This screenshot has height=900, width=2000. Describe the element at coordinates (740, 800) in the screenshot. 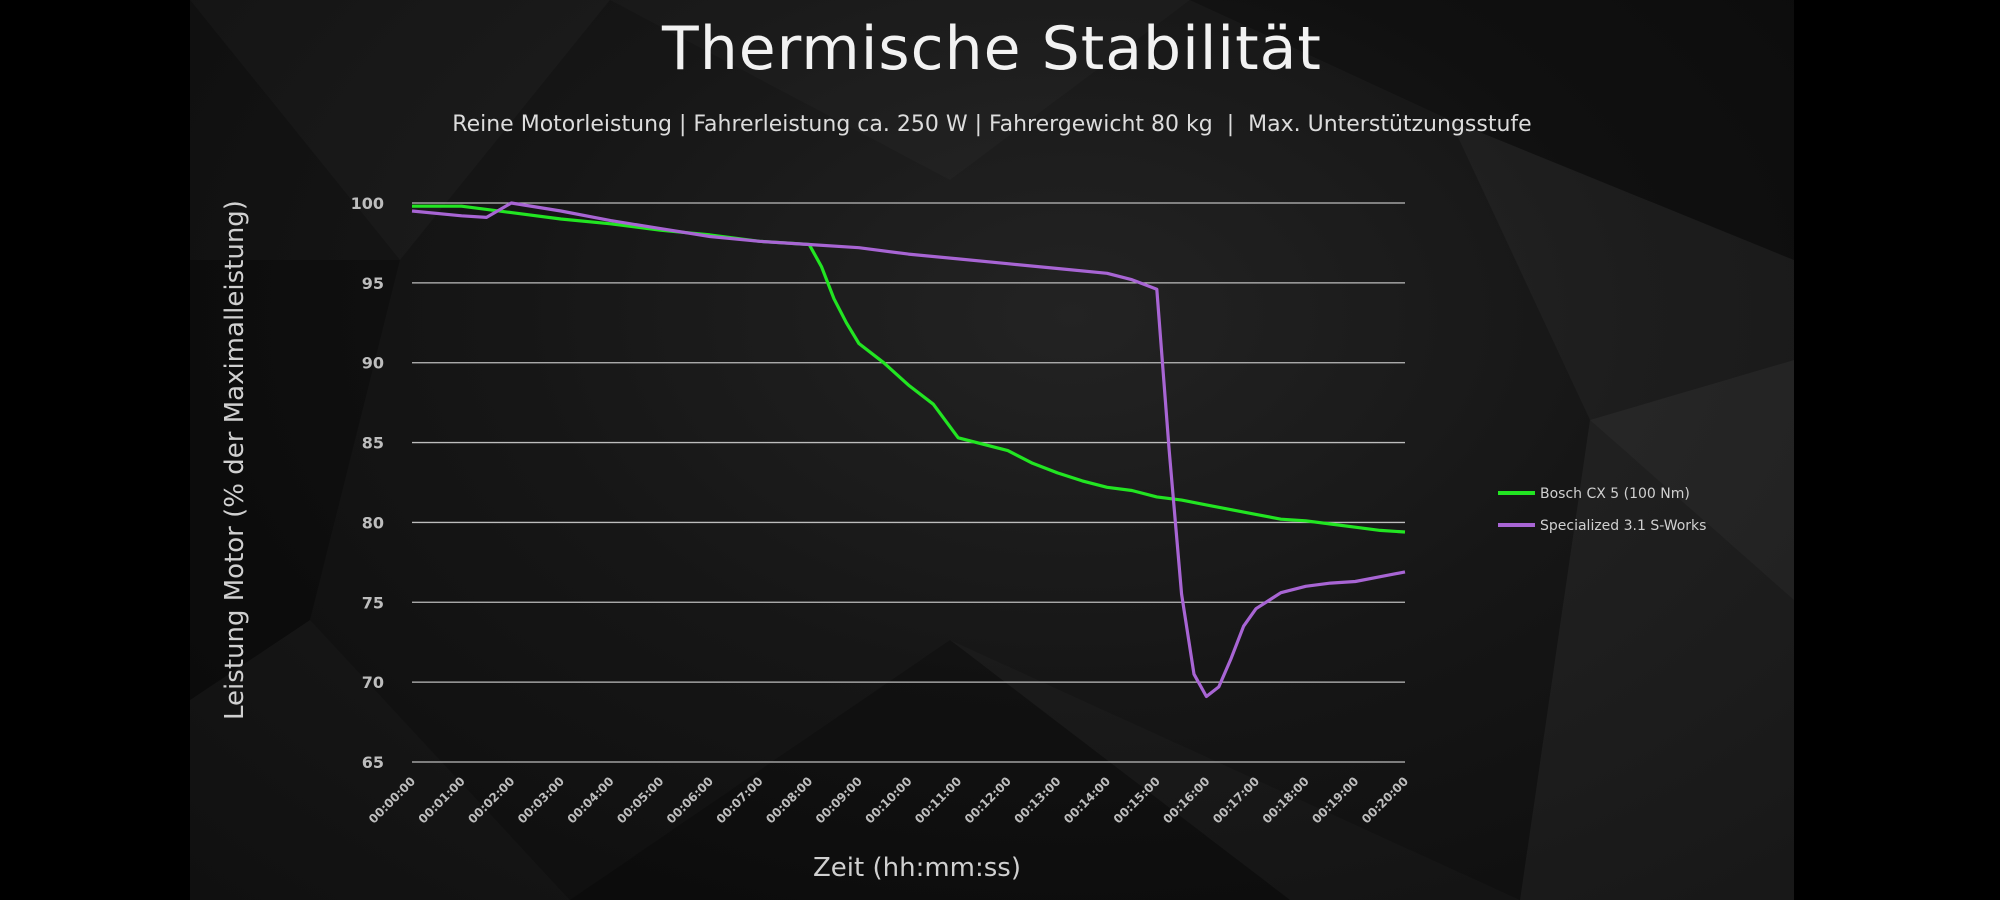

I see `x-tick-label: 00:07:00` at that location.